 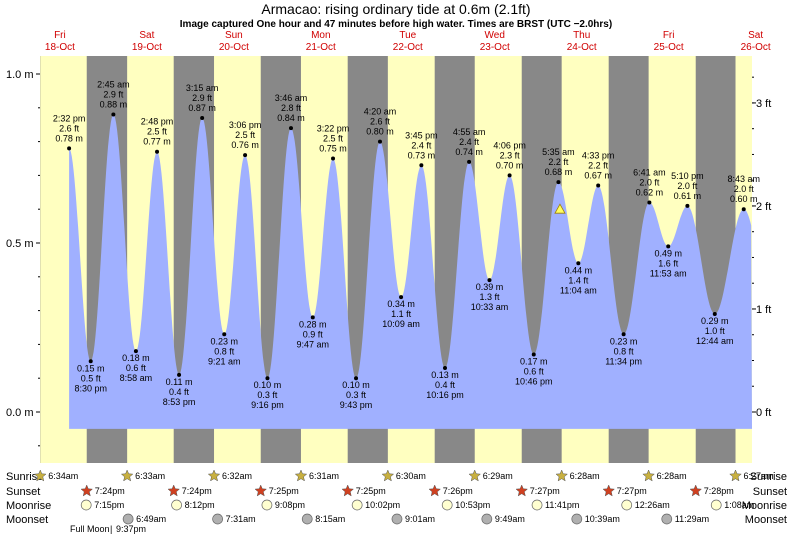 I want to click on tide-label-line: 8:43 am, so click(x=743, y=179).